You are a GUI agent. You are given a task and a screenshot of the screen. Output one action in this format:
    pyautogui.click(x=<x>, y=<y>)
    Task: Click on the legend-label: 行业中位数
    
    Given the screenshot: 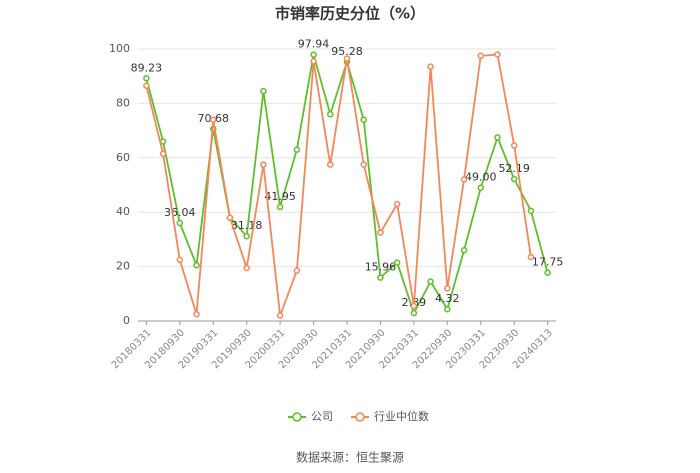 What is the action you would take?
    pyautogui.click(x=401, y=416)
    